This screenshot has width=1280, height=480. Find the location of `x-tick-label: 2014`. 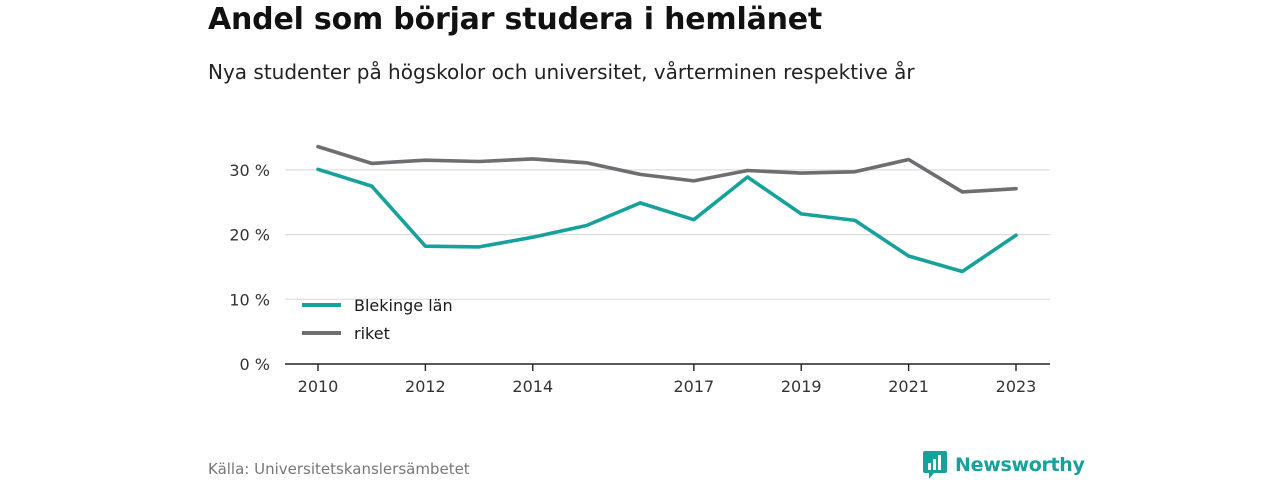

x-tick-label: 2014 is located at coordinates (532, 386).